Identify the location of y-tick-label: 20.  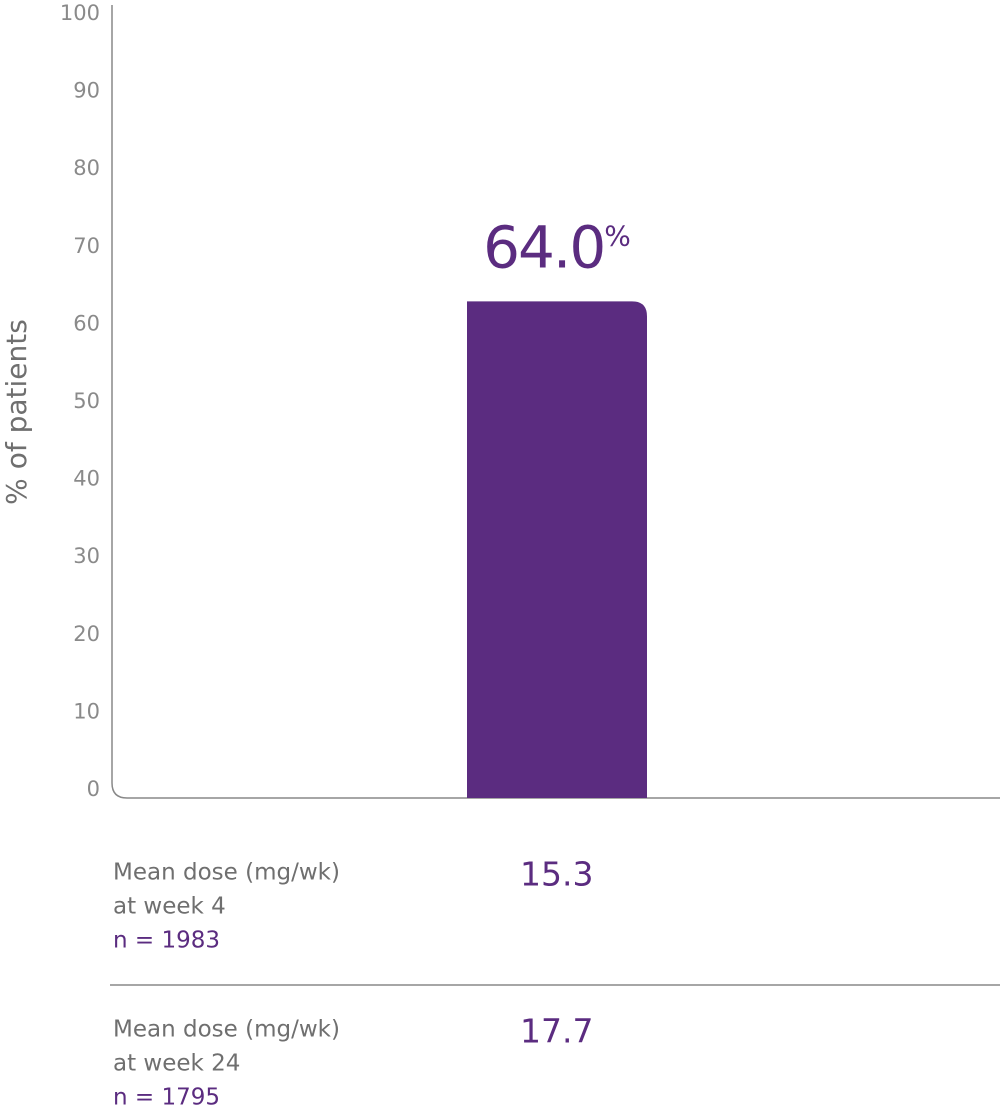
(86, 634).